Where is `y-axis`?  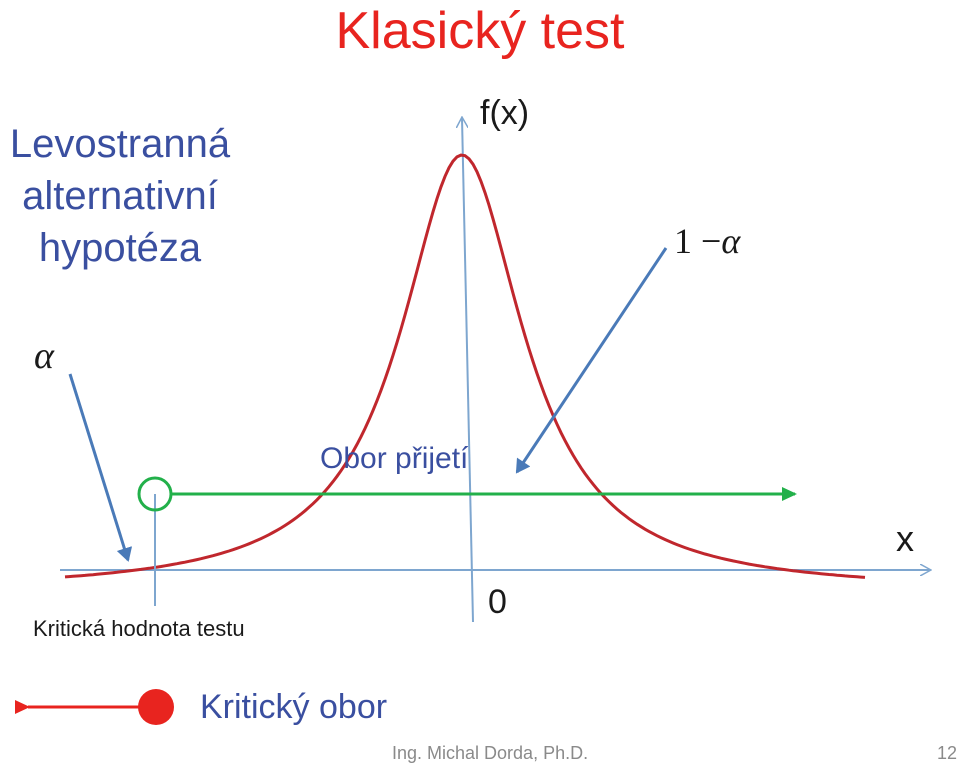
y-axis is located at coordinates (468, 370).